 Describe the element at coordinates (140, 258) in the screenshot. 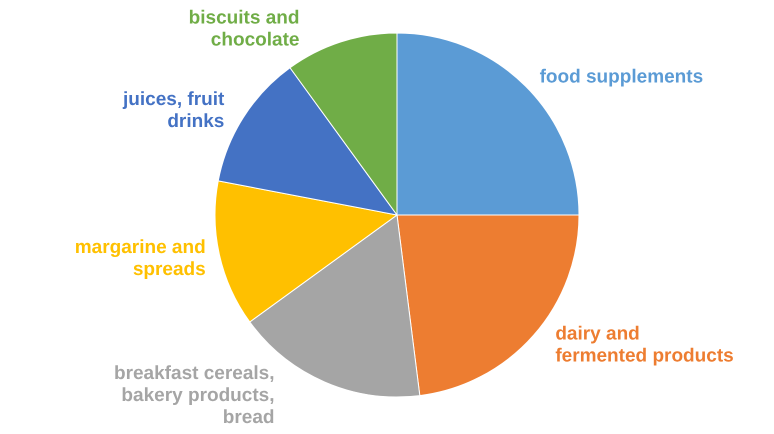

I see `slice-label: margarine and spreads` at that location.